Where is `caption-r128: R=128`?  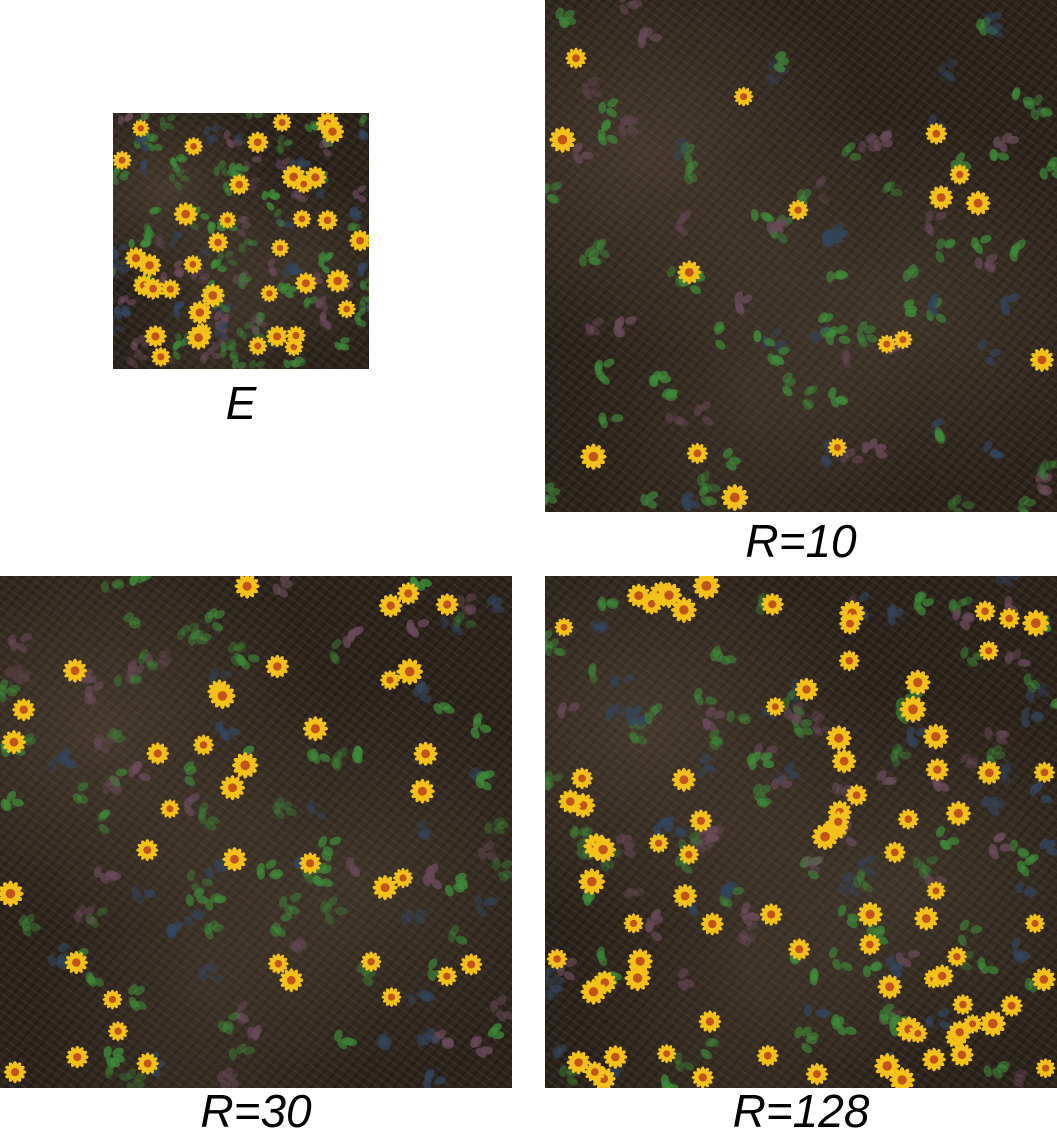 caption-r128: R=128 is located at coordinates (801, 1111).